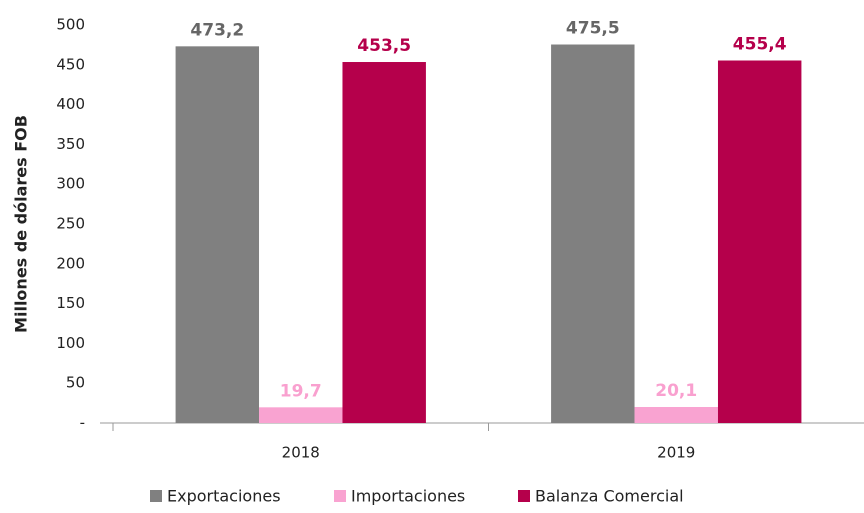 Image resolution: width=864 pixels, height=513 pixels. I want to click on y-tick-label: 250, so click(70, 224).